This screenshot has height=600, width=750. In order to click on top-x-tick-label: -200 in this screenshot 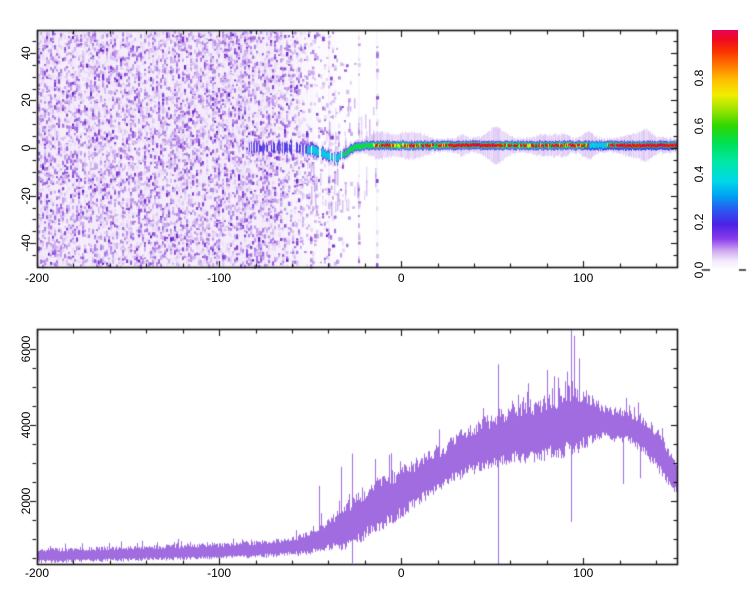, I will do `click(37, 278)`.